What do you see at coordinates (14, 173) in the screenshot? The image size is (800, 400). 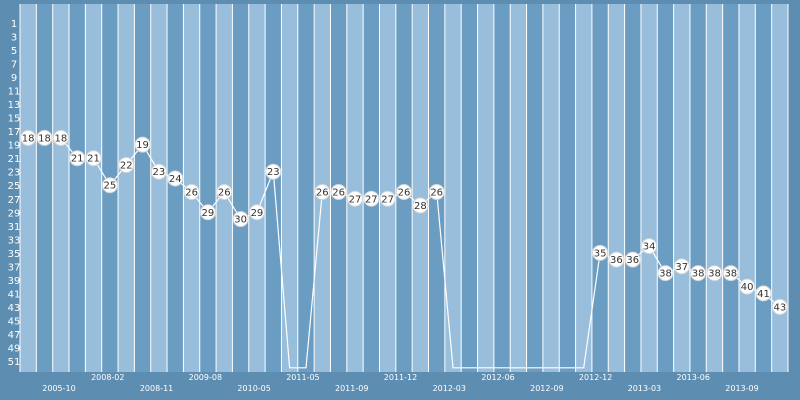 I see `y-tick-label: 23` at bounding box center [14, 173].